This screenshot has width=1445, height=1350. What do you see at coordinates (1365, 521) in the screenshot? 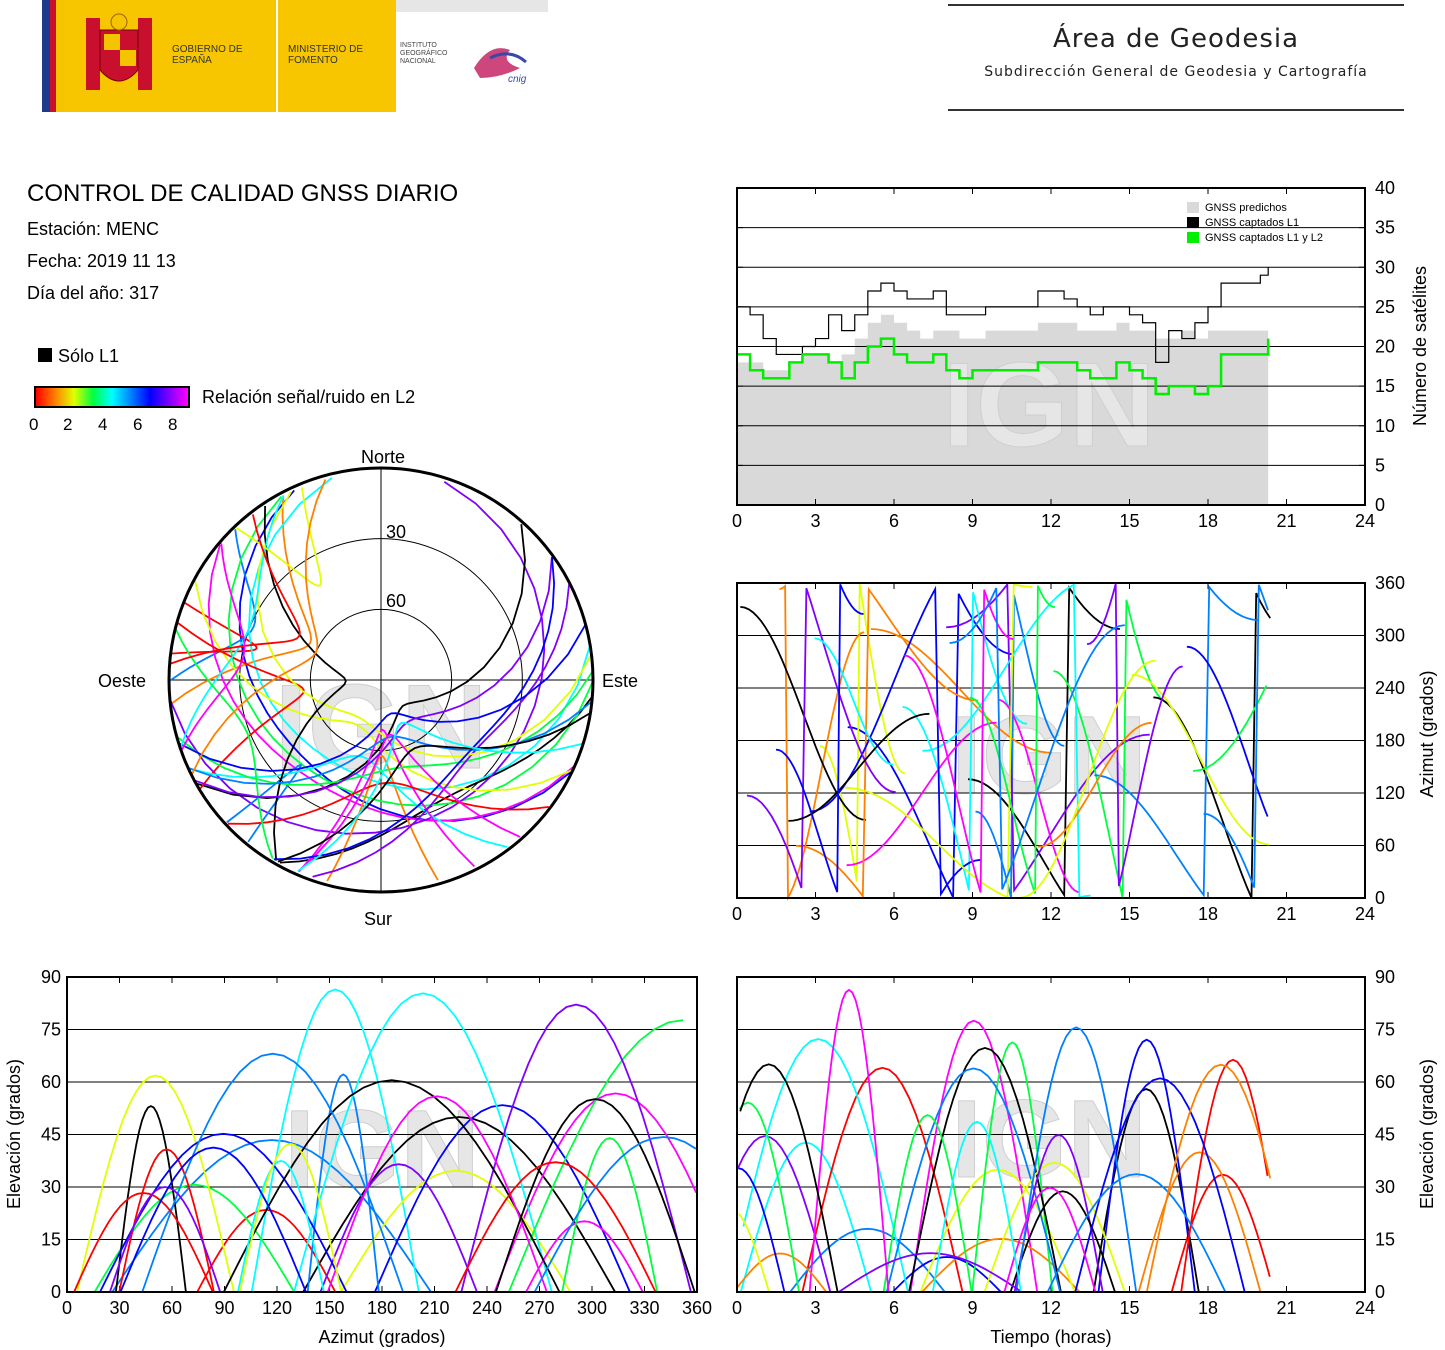
I see `x-tick-label: 24` at bounding box center [1365, 521].